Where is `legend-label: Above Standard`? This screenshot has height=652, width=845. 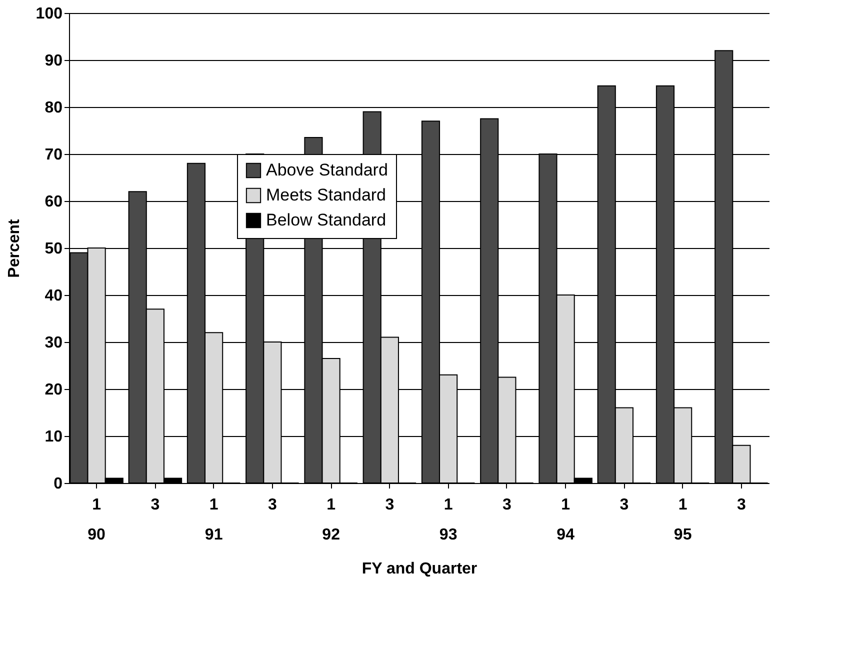
legend-label: Above Standard is located at coordinates (327, 170).